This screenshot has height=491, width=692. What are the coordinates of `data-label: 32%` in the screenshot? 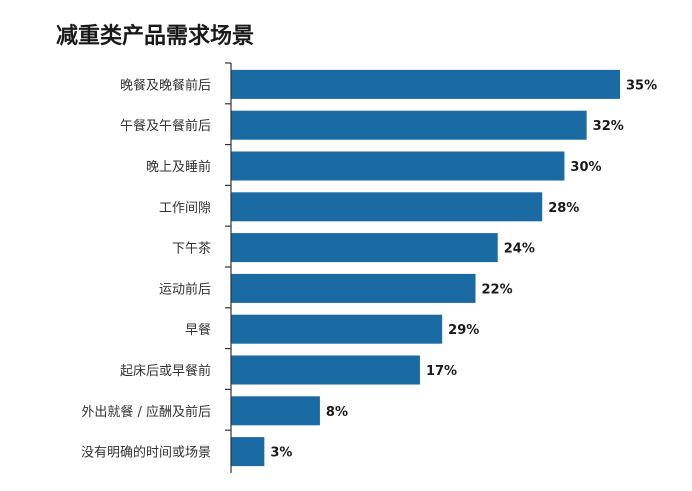 It's located at (608, 126).